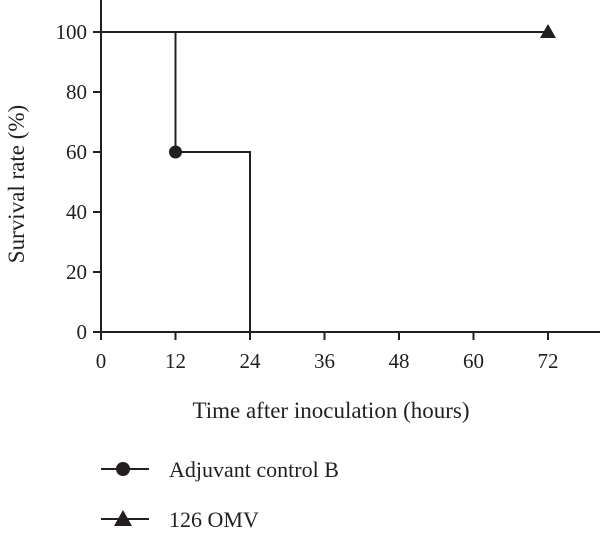 The width and height of the screenshot is (600, 534). What do you see at coordinates (176, 181) in the screenshot?
I see `series-line-adjuvant-control-b` at bounding box center [176, 181].